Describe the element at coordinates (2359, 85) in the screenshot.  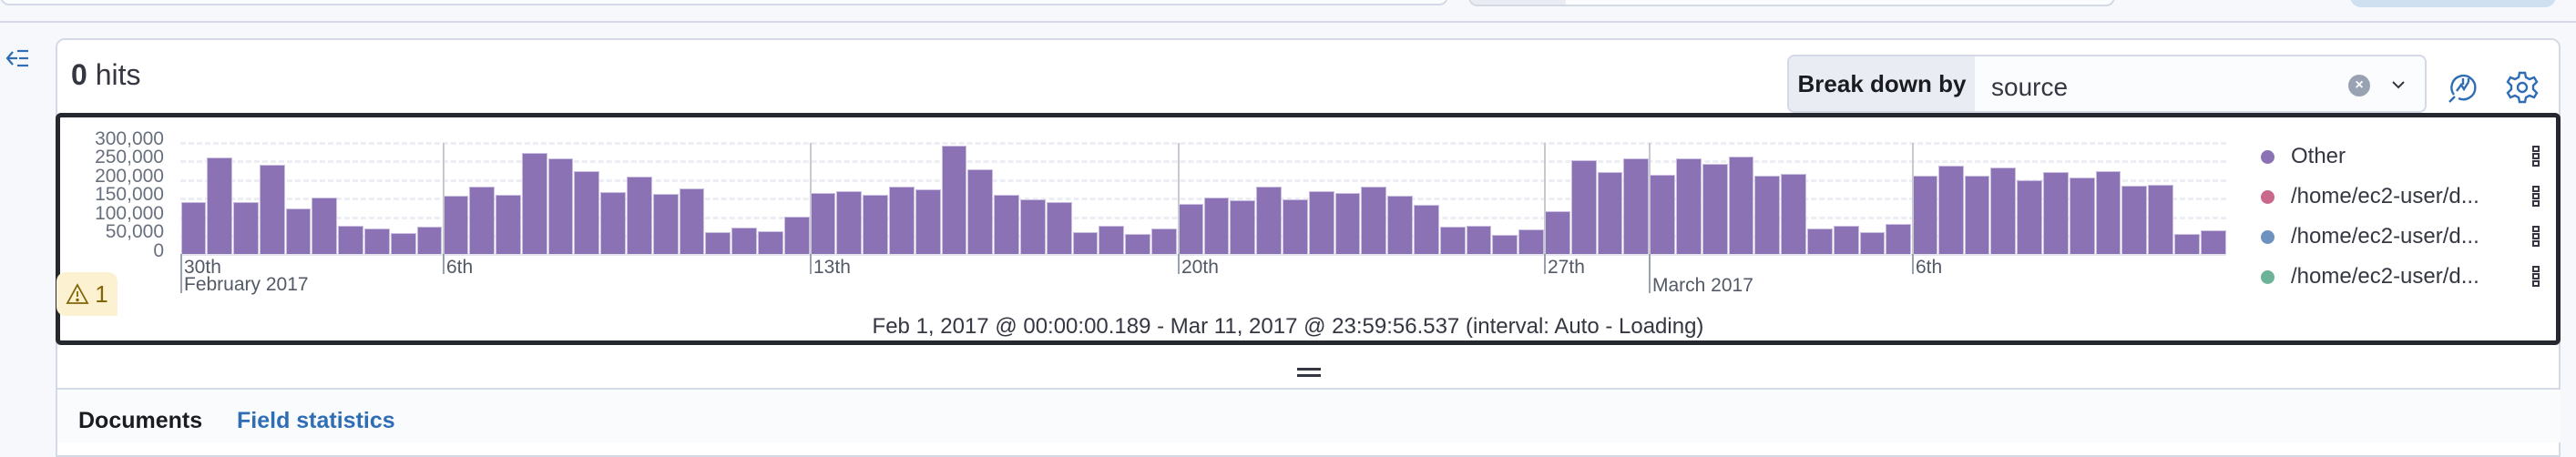
I see `clear-icon: ×` at that location.